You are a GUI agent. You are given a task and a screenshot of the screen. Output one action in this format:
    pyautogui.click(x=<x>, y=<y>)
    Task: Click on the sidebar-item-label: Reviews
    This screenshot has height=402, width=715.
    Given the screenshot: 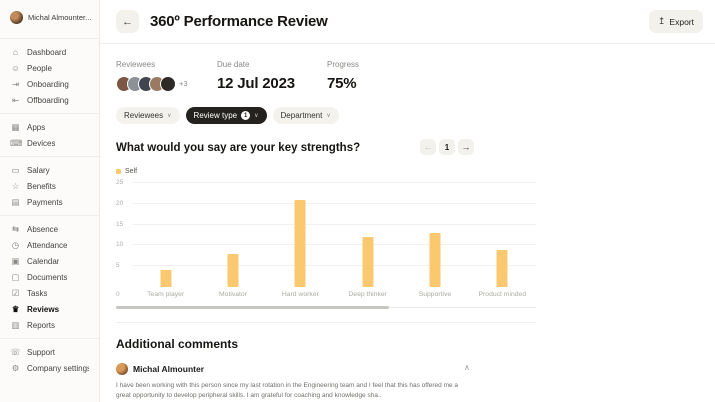 What is the action you would take?
    pyautogui.click(x=43, y=309)
    